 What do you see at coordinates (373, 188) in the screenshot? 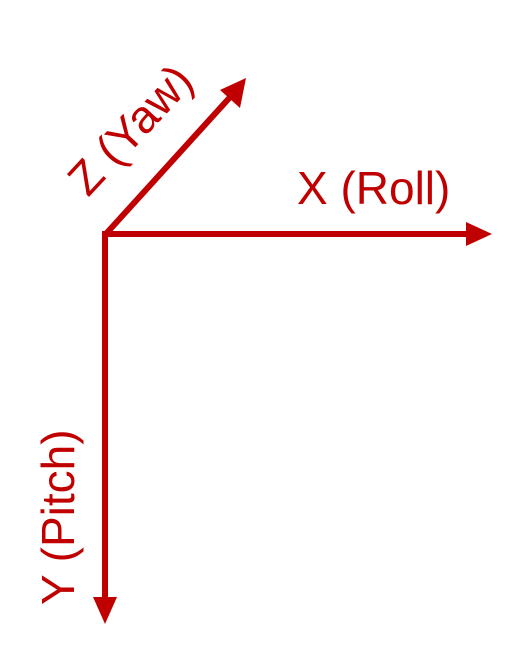
I see `x-axis-label: X (Roll)` at bounding box center [373, 188].